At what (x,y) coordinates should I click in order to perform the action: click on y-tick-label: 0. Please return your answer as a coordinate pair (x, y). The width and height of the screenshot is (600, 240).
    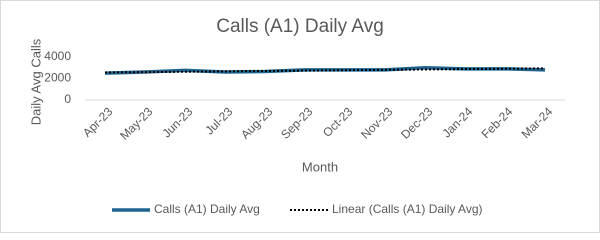
    Looking at the image, I should click on (67, 99).